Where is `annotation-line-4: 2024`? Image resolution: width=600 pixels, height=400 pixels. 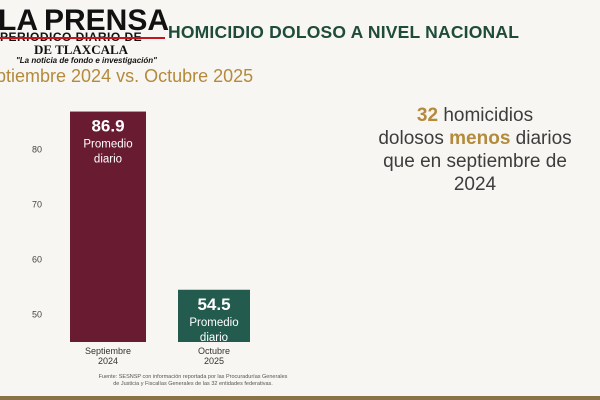
annotation-line-4: 2024 is located at coordinates (475, 184).